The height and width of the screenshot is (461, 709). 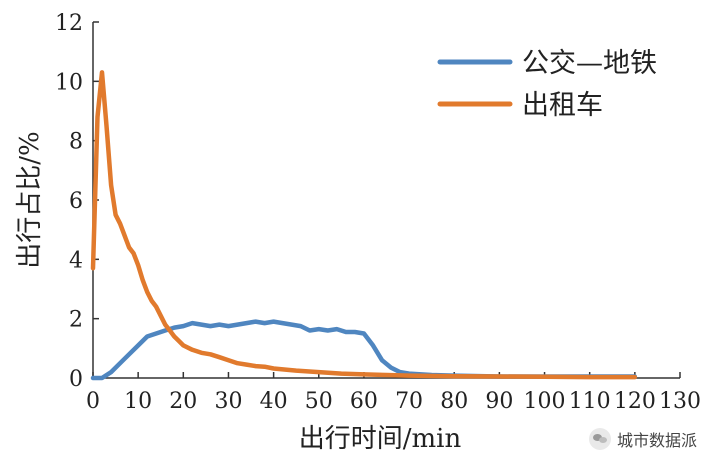 What do you see at coordinates (656, 440) in the screenshot?
I see `watermark-text: 城市数据派` at bounding box center [656, 440].